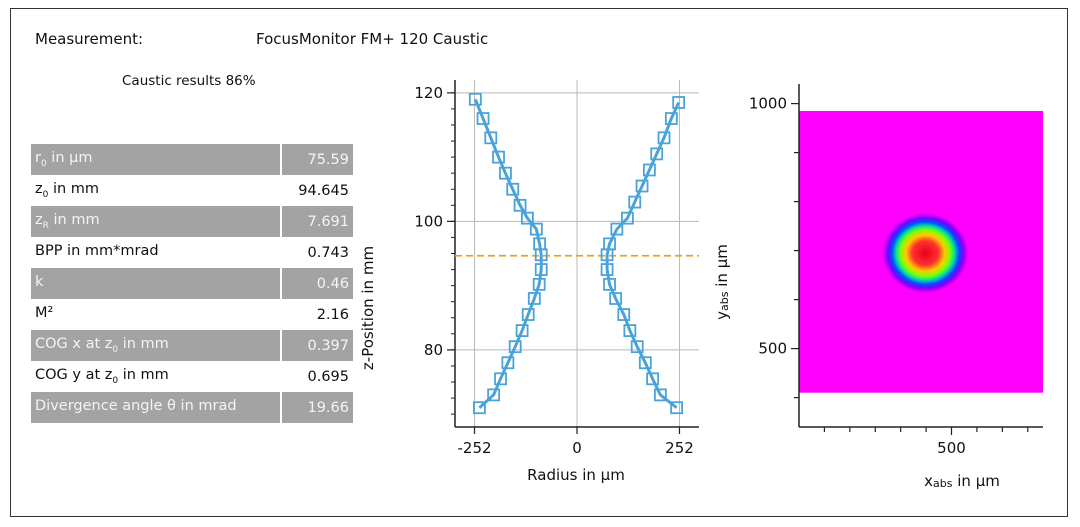  What do you see at coordinates (317, 190) in the screenshot?
I see `result-value: 94.645` at bounding box center [317, 190].